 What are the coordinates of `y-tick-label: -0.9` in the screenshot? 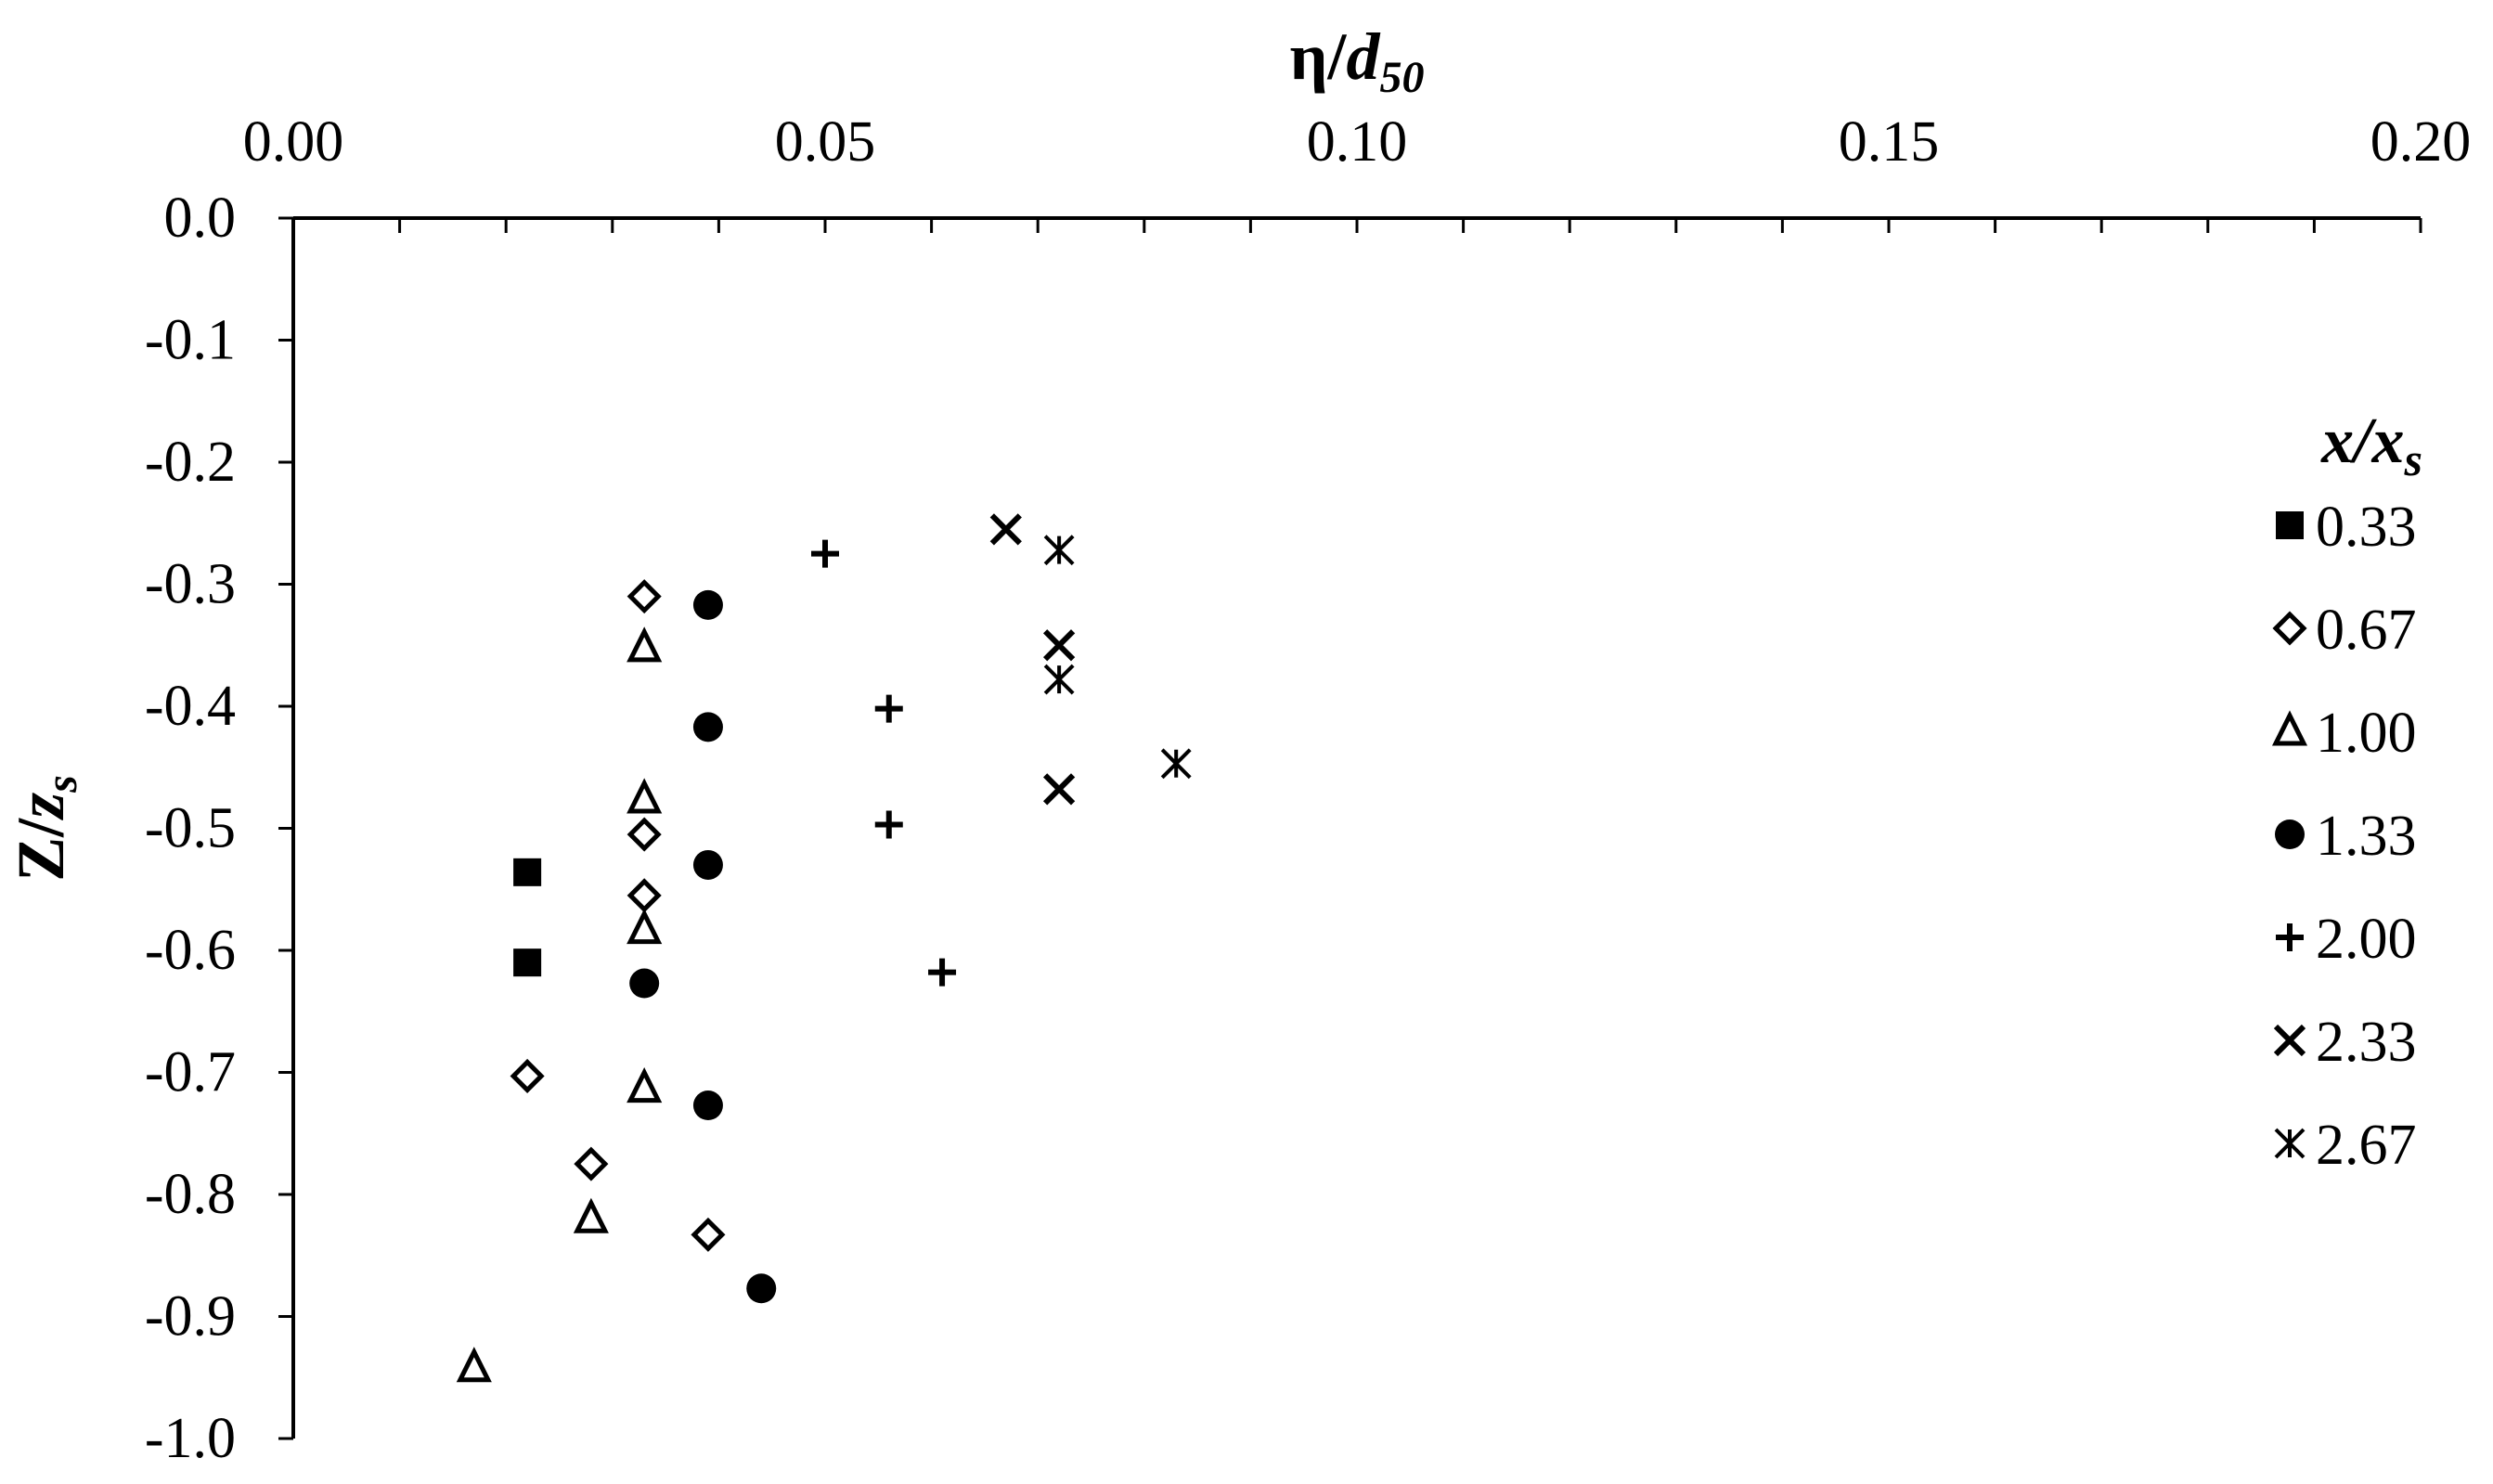 It's located at (190, 1317).